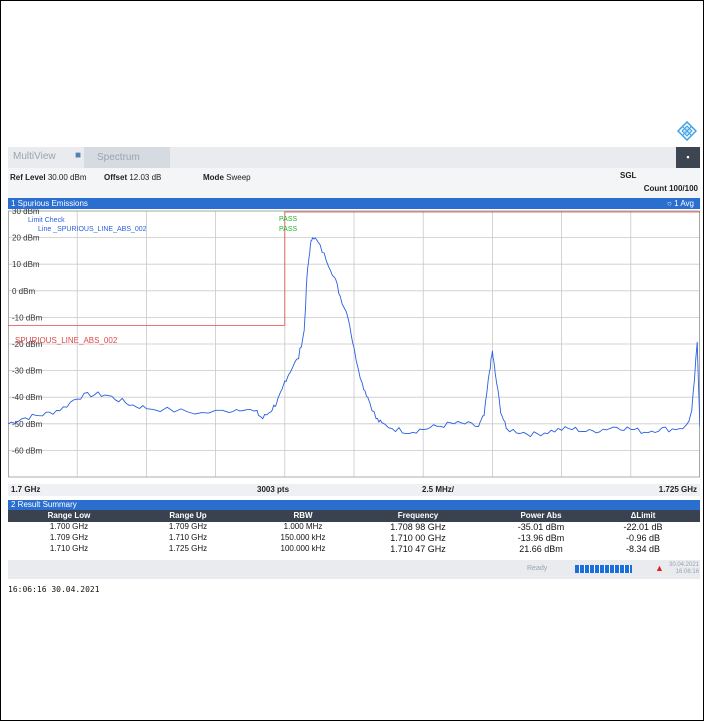 This screenshot has width=704, height=721. Describe the element at coordinates (78, 155) in the screenshot. I see `multiview-close-icon: ■` at that location.